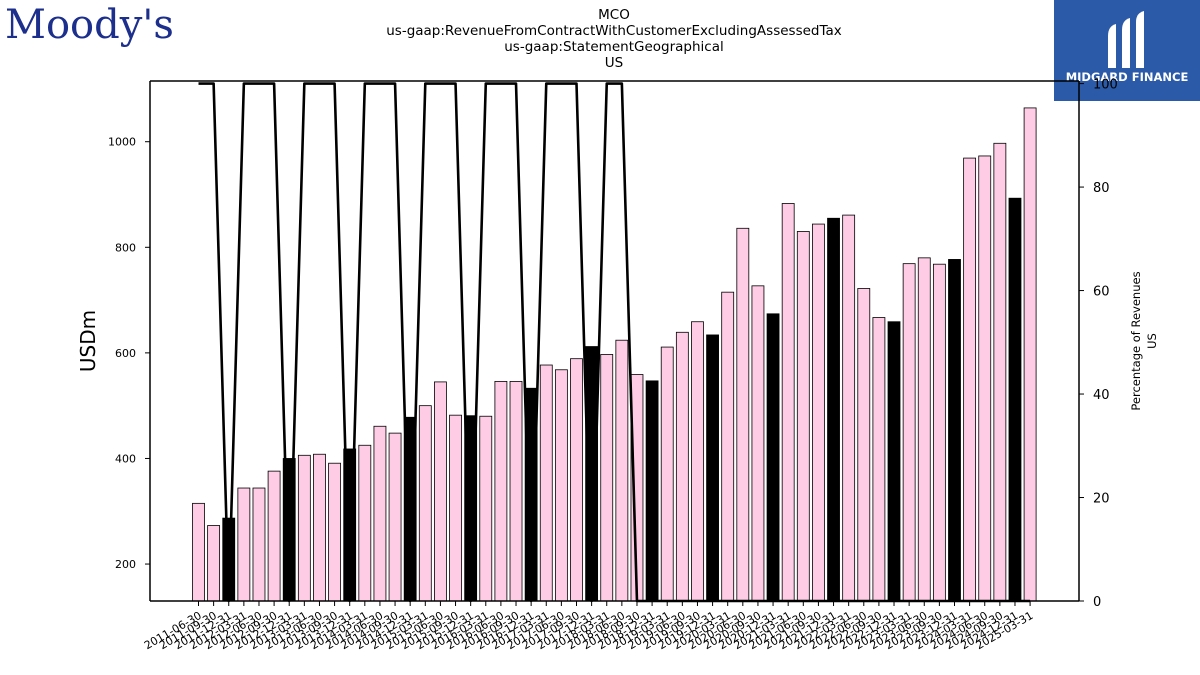 The height and width of the screenshot is (675, 1200). I want to click on moodys-logo: Moody's, so click(89, 25).